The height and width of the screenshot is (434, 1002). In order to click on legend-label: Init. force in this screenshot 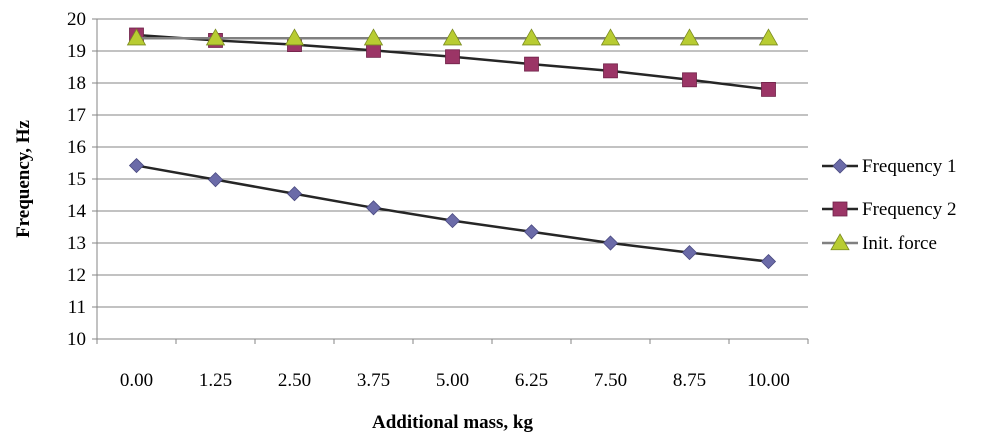, I will do `click(899, 243)`.